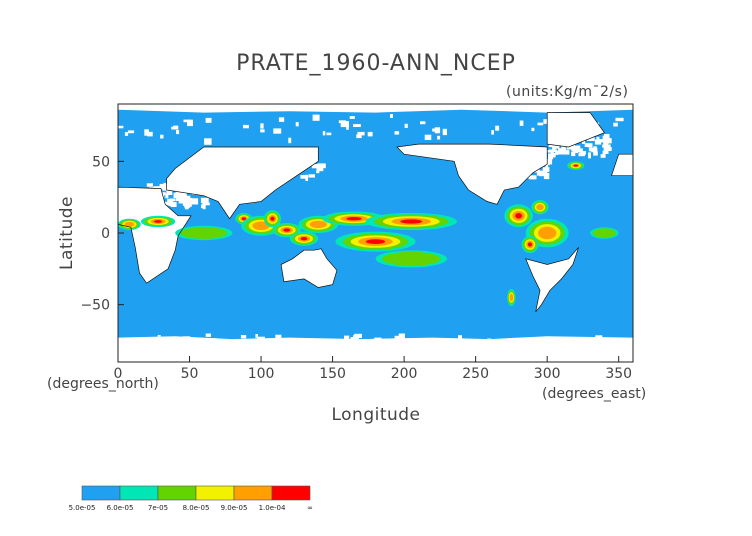 This screenshot has height=536, width=752. I want to click on x-tick-label: 200, so click(404, 374).